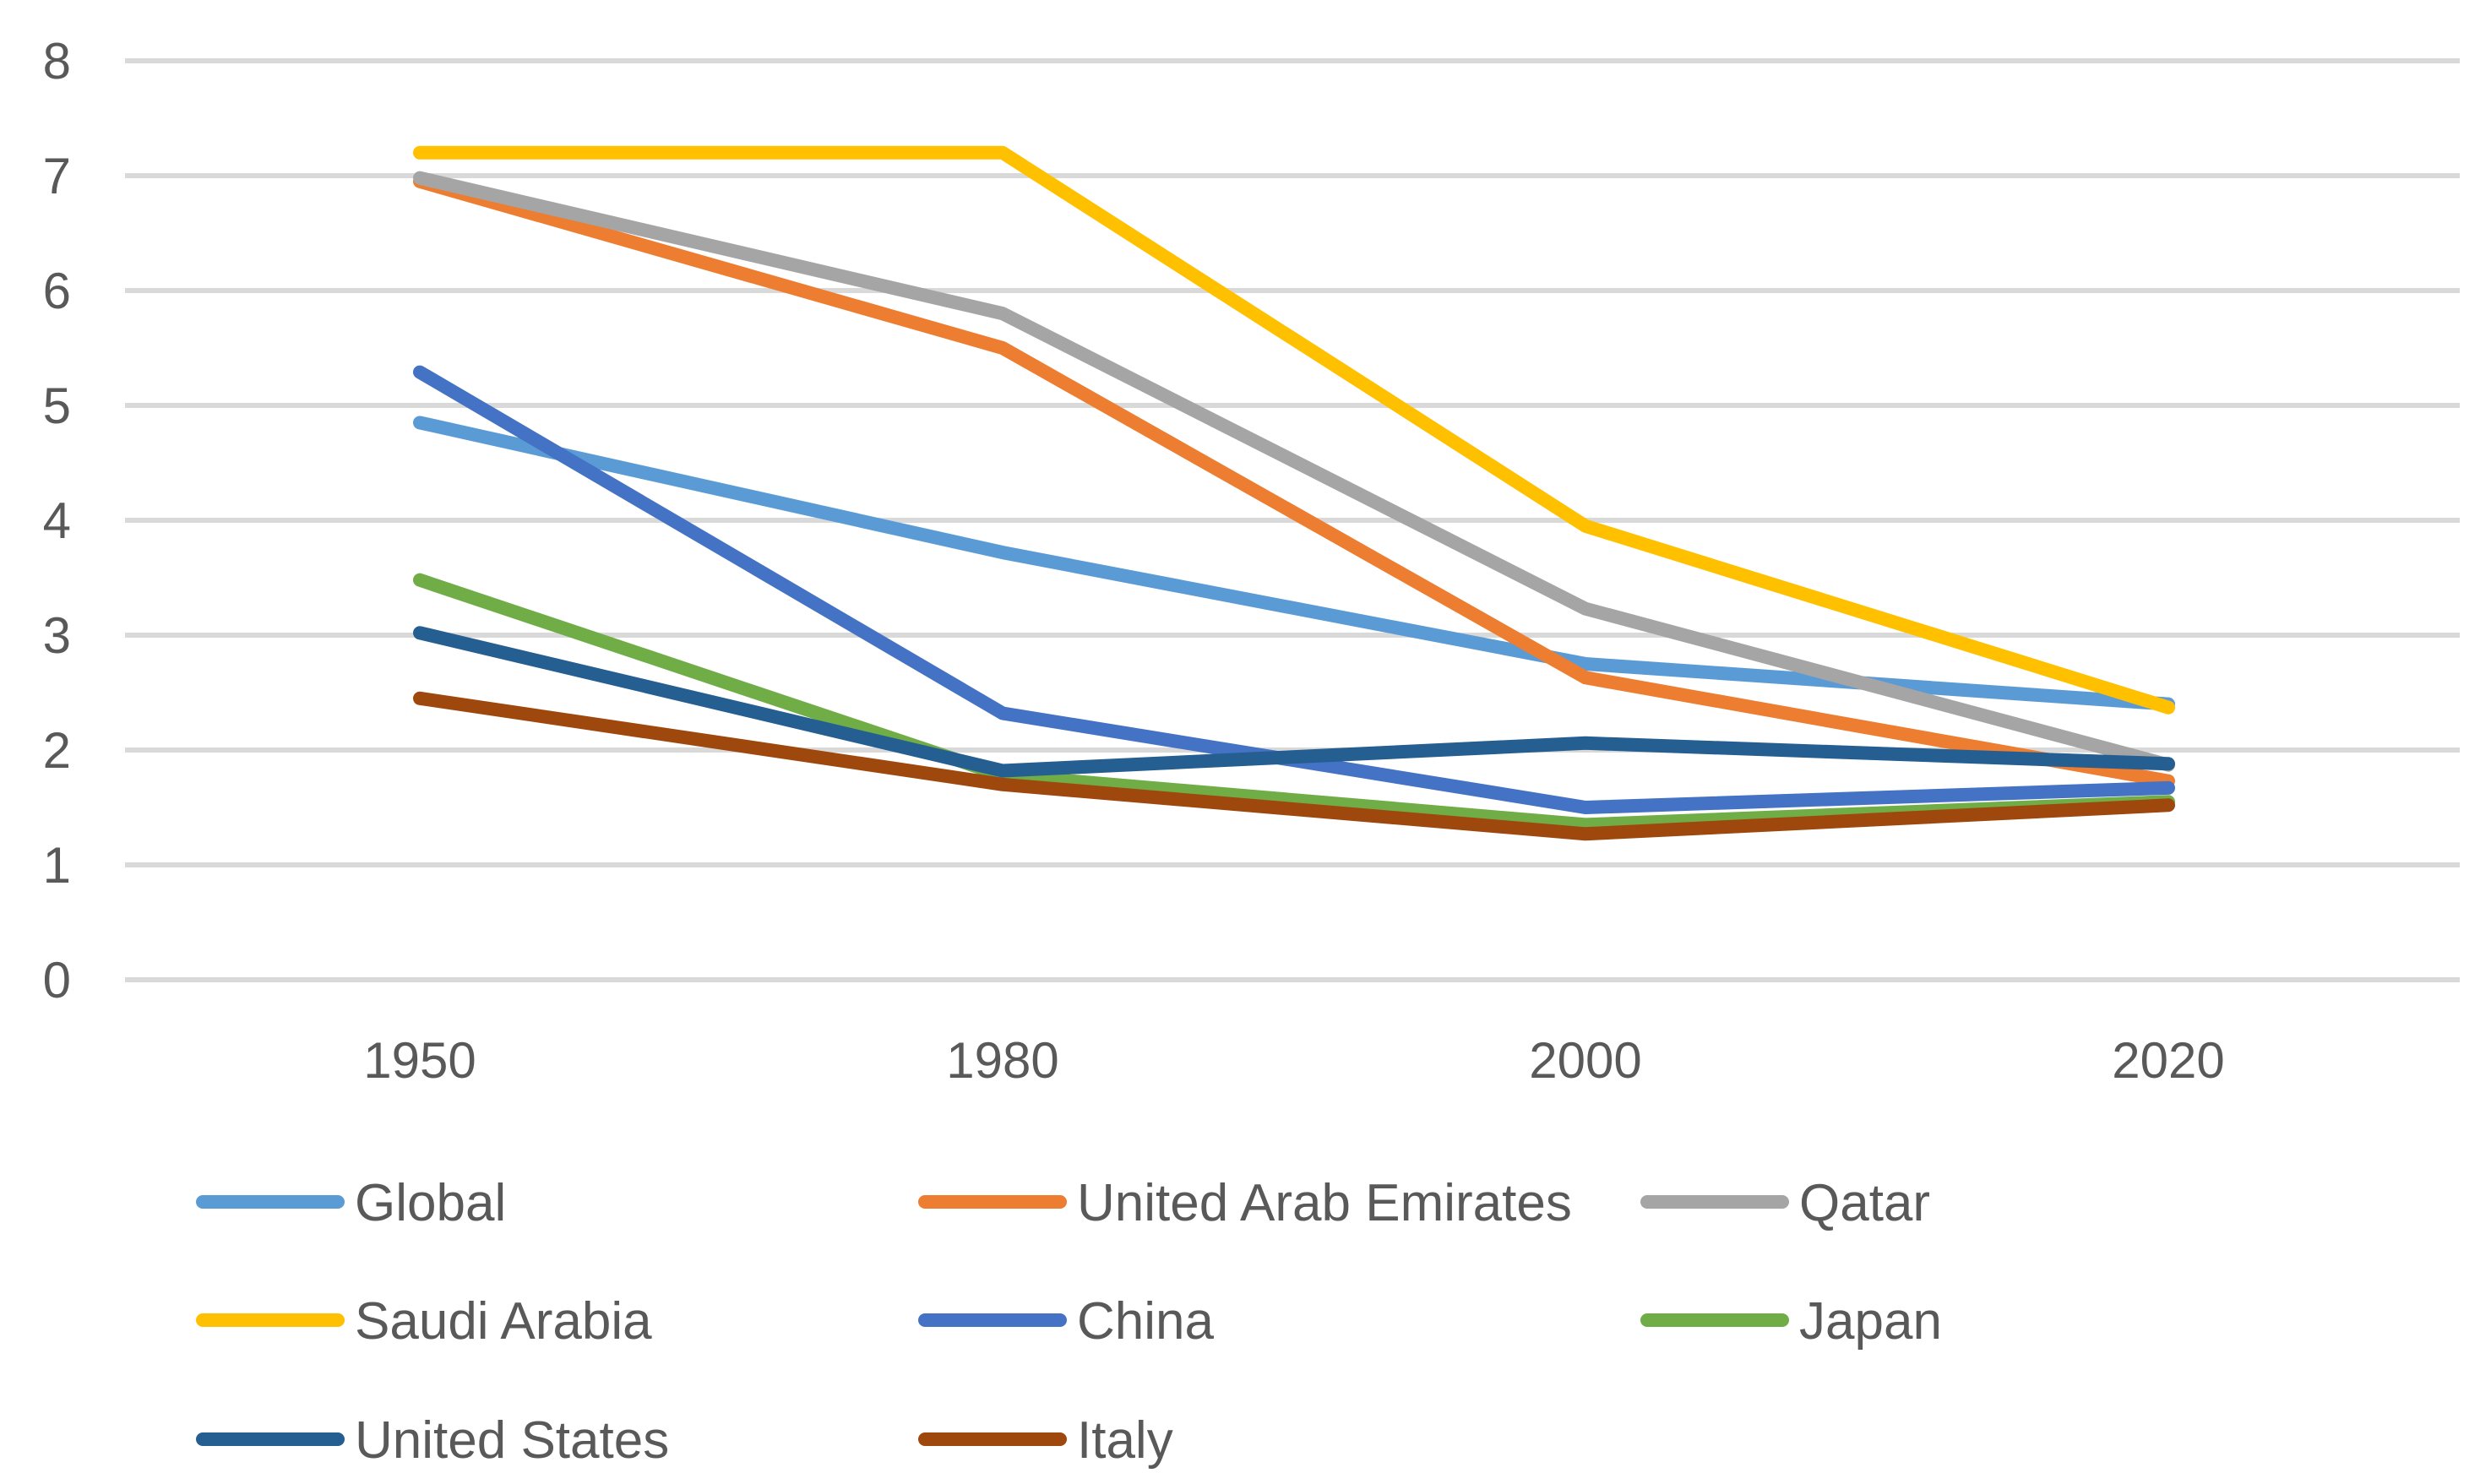 The height and width of the screenshot is (1484, 2491). Describe the element at coordinates (351, 1203) in the screenshot. I see `legend-item-global: Global` at that location.